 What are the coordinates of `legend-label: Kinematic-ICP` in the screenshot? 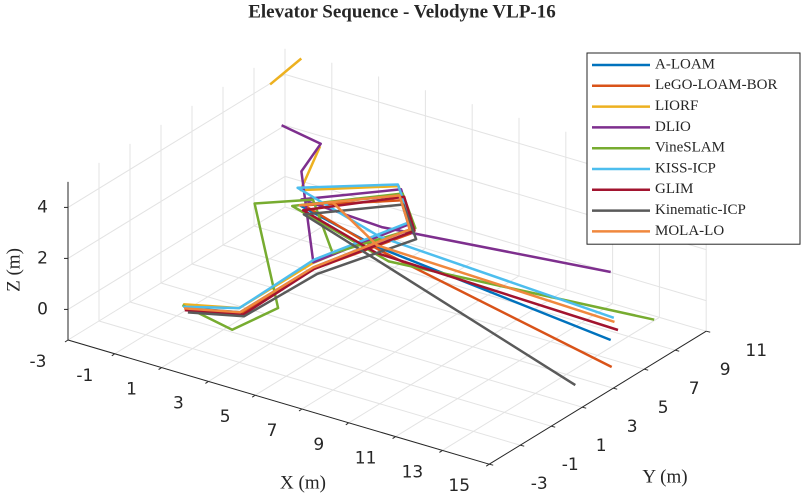 It's located at (700, 210).